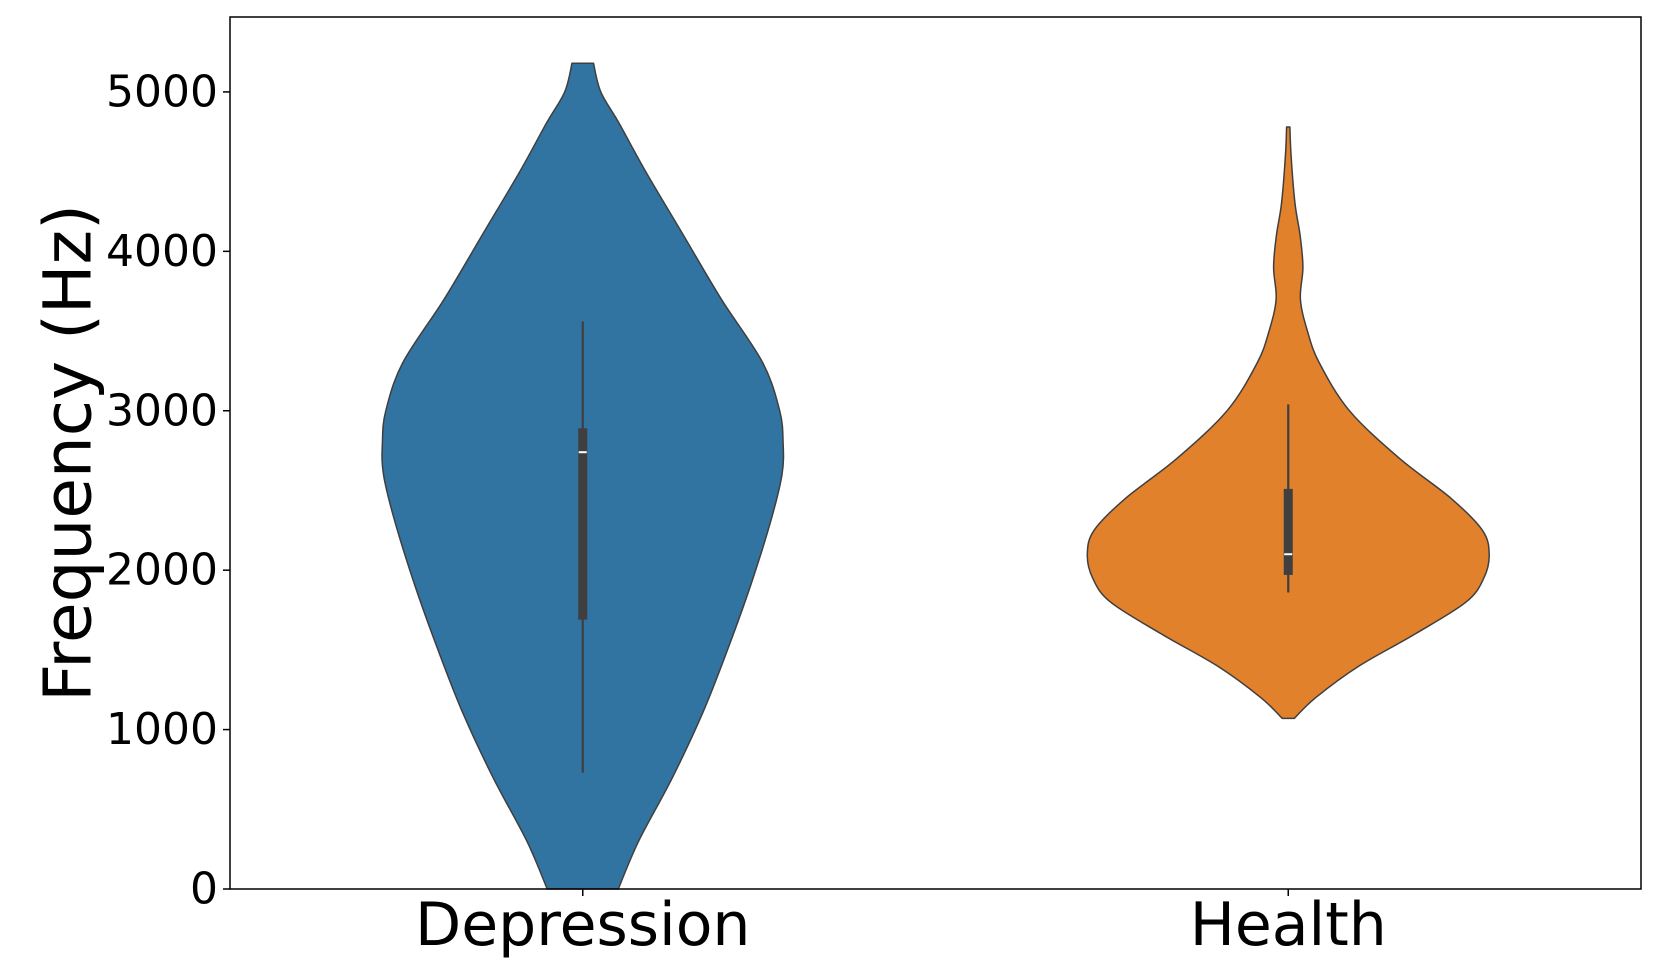 The height and width of the screenshot is (969, 1660). I want to click on y-axis: 0 1000 2000 3000 4000 5000, so click(168, 490).